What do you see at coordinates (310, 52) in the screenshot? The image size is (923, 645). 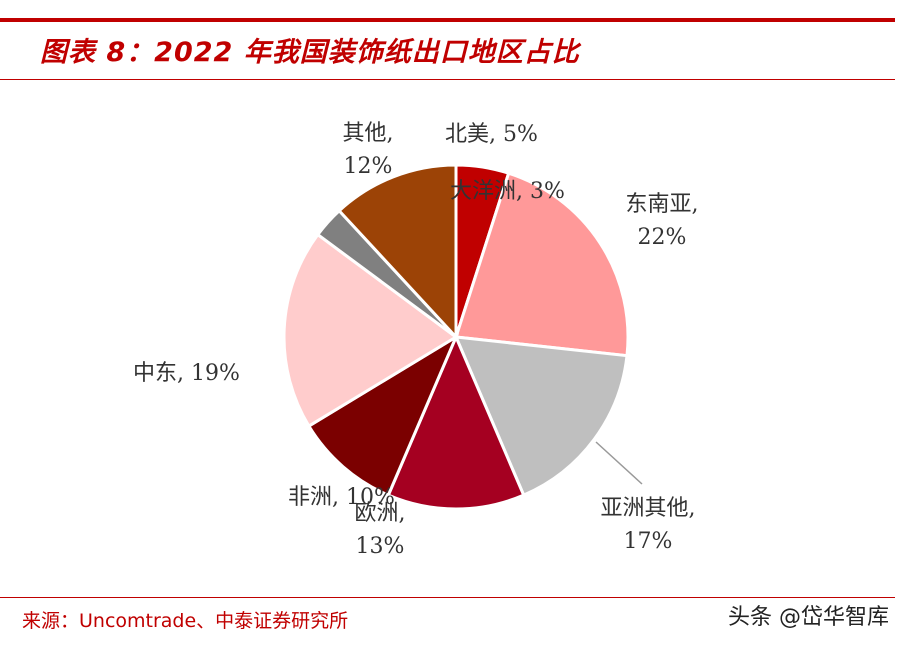 I see `figure-title: 图表 8：2022 年我国装饰纸出口地区占比` at bounding box center [310, 52].